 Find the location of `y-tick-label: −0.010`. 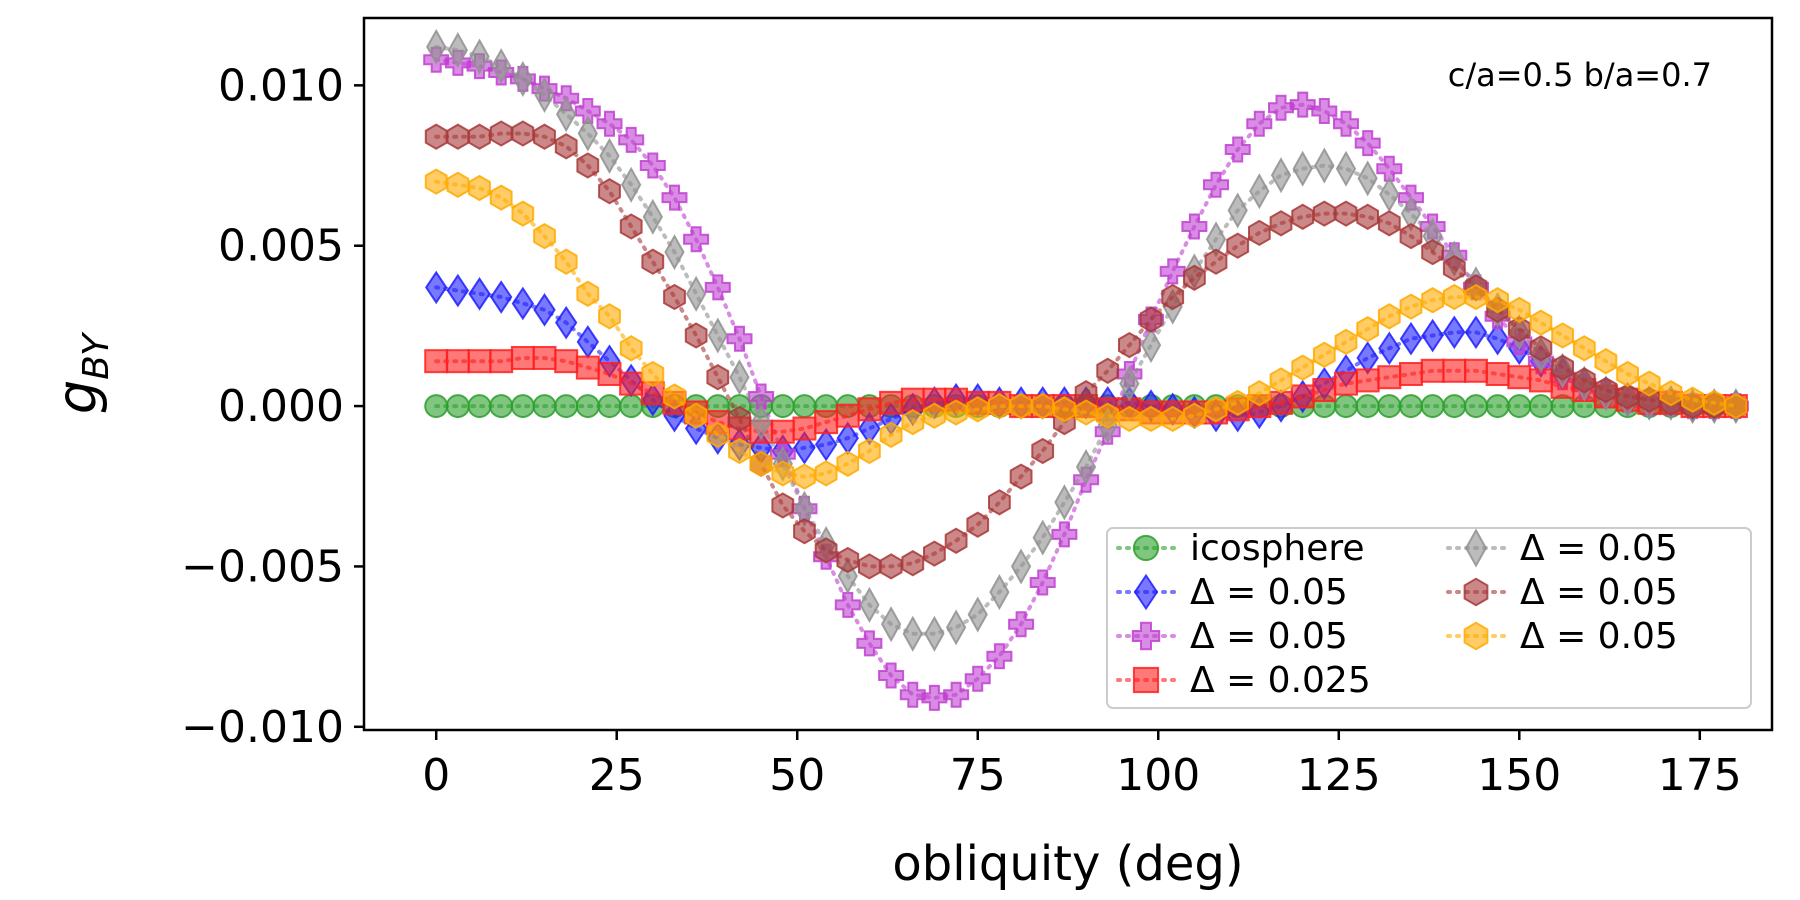

y-tick-label: −0.010 is located at coordinates (262, 727).